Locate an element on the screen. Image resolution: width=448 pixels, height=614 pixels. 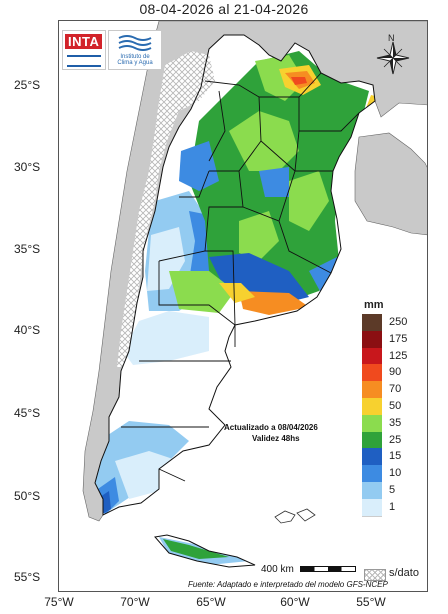
institute-name-line2: Clima y Agua is located at coordinates (135, 63).